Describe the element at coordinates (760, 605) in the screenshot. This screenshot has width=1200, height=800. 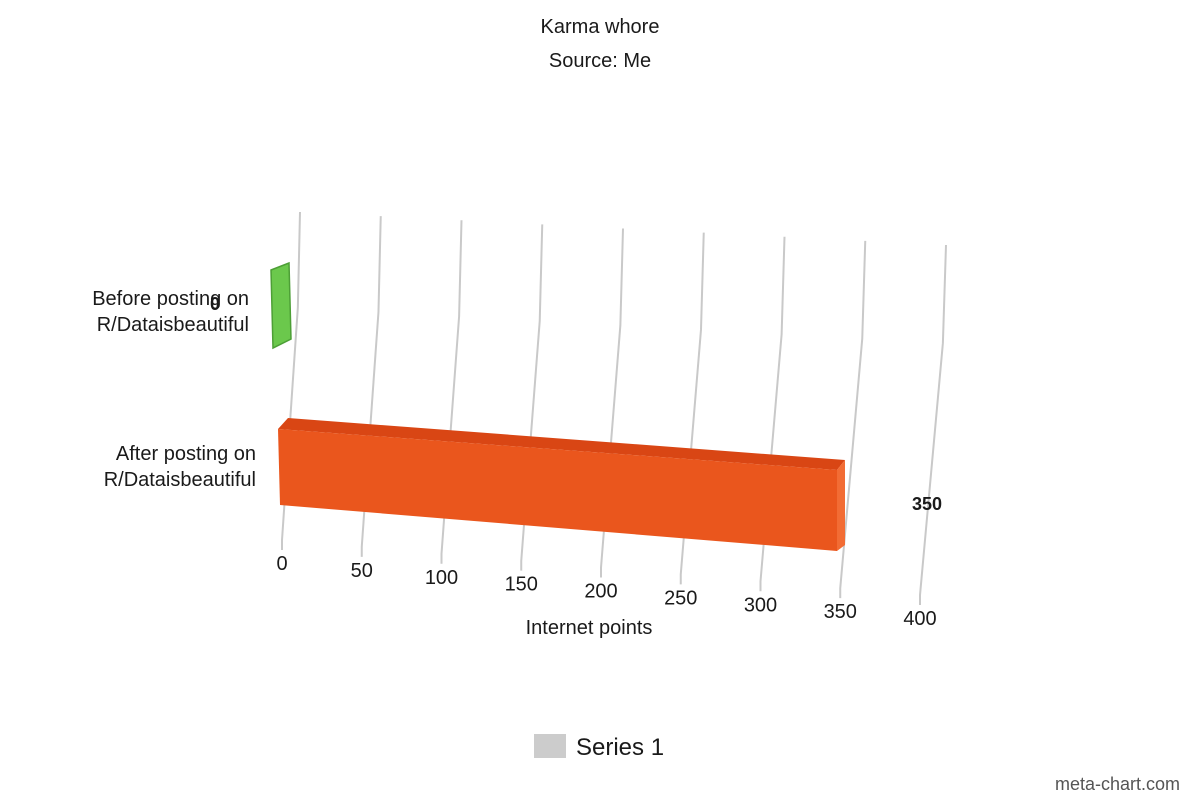
I see `x-tick-label-6: 300` at that location.